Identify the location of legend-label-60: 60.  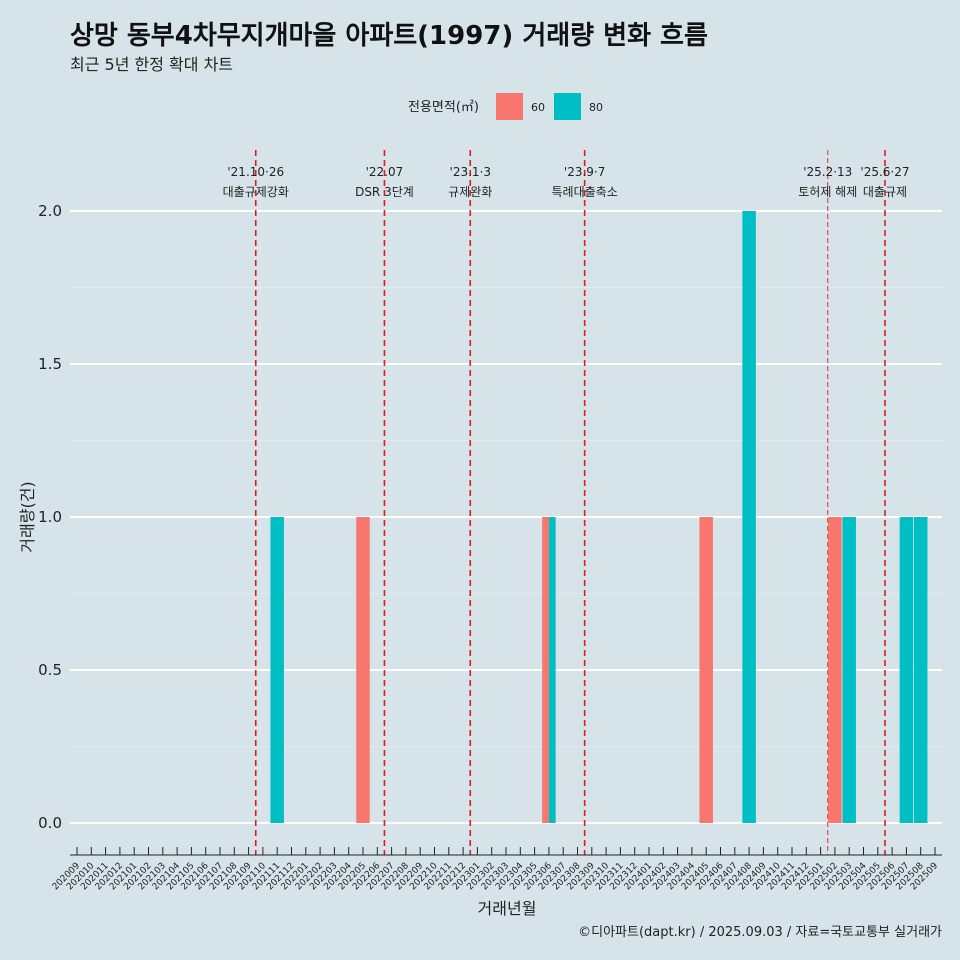
(538, 107).